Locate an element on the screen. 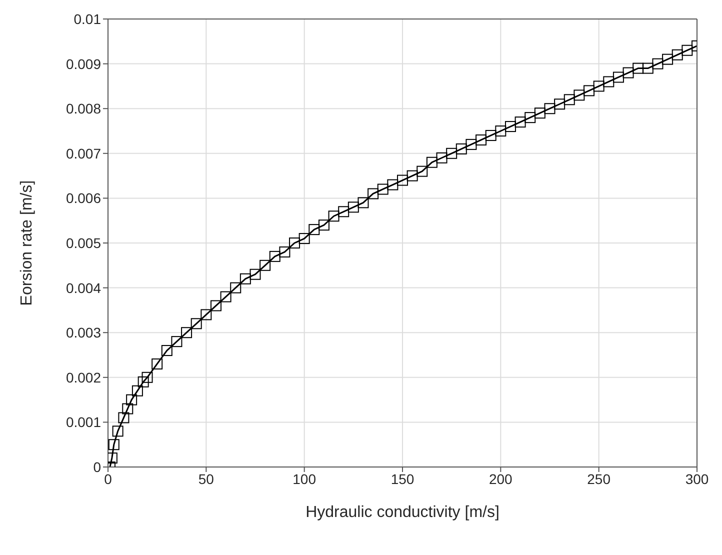  y-tick-label: 0.006 is located at coordinates (84, 198).